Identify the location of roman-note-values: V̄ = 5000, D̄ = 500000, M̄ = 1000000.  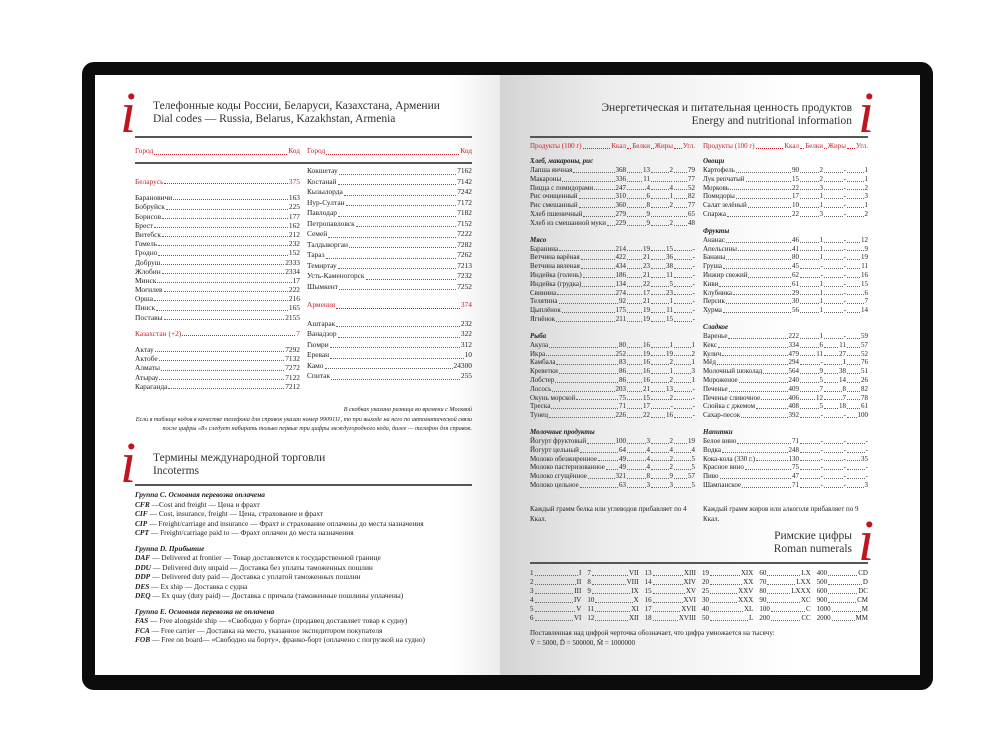
(583, 643).